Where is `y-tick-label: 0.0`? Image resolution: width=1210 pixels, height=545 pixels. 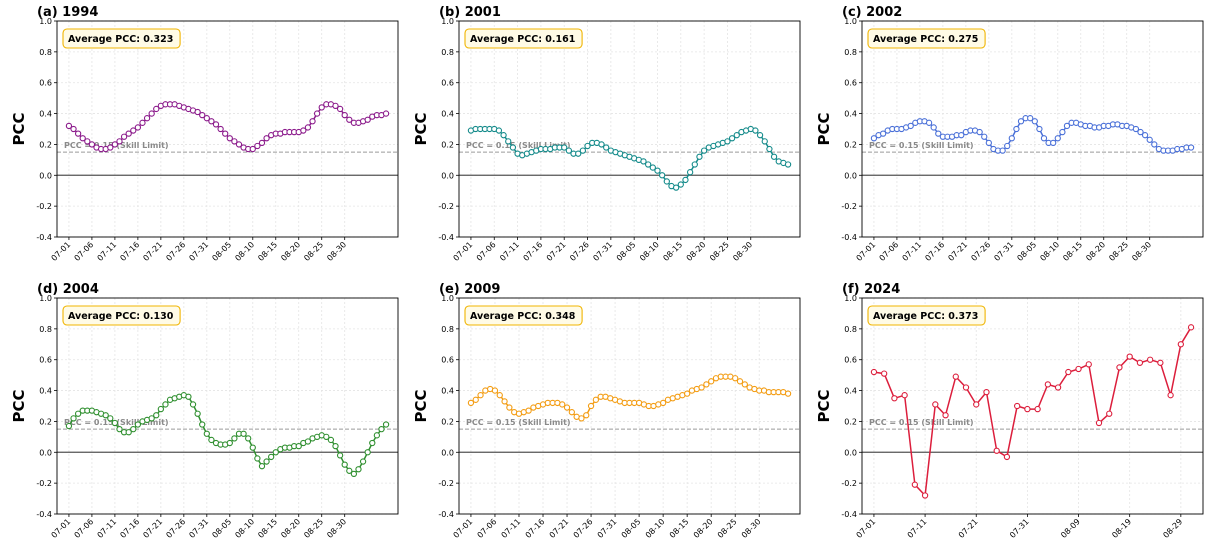 y-tick-label: 0.0 is located at coordinates (447, 175).